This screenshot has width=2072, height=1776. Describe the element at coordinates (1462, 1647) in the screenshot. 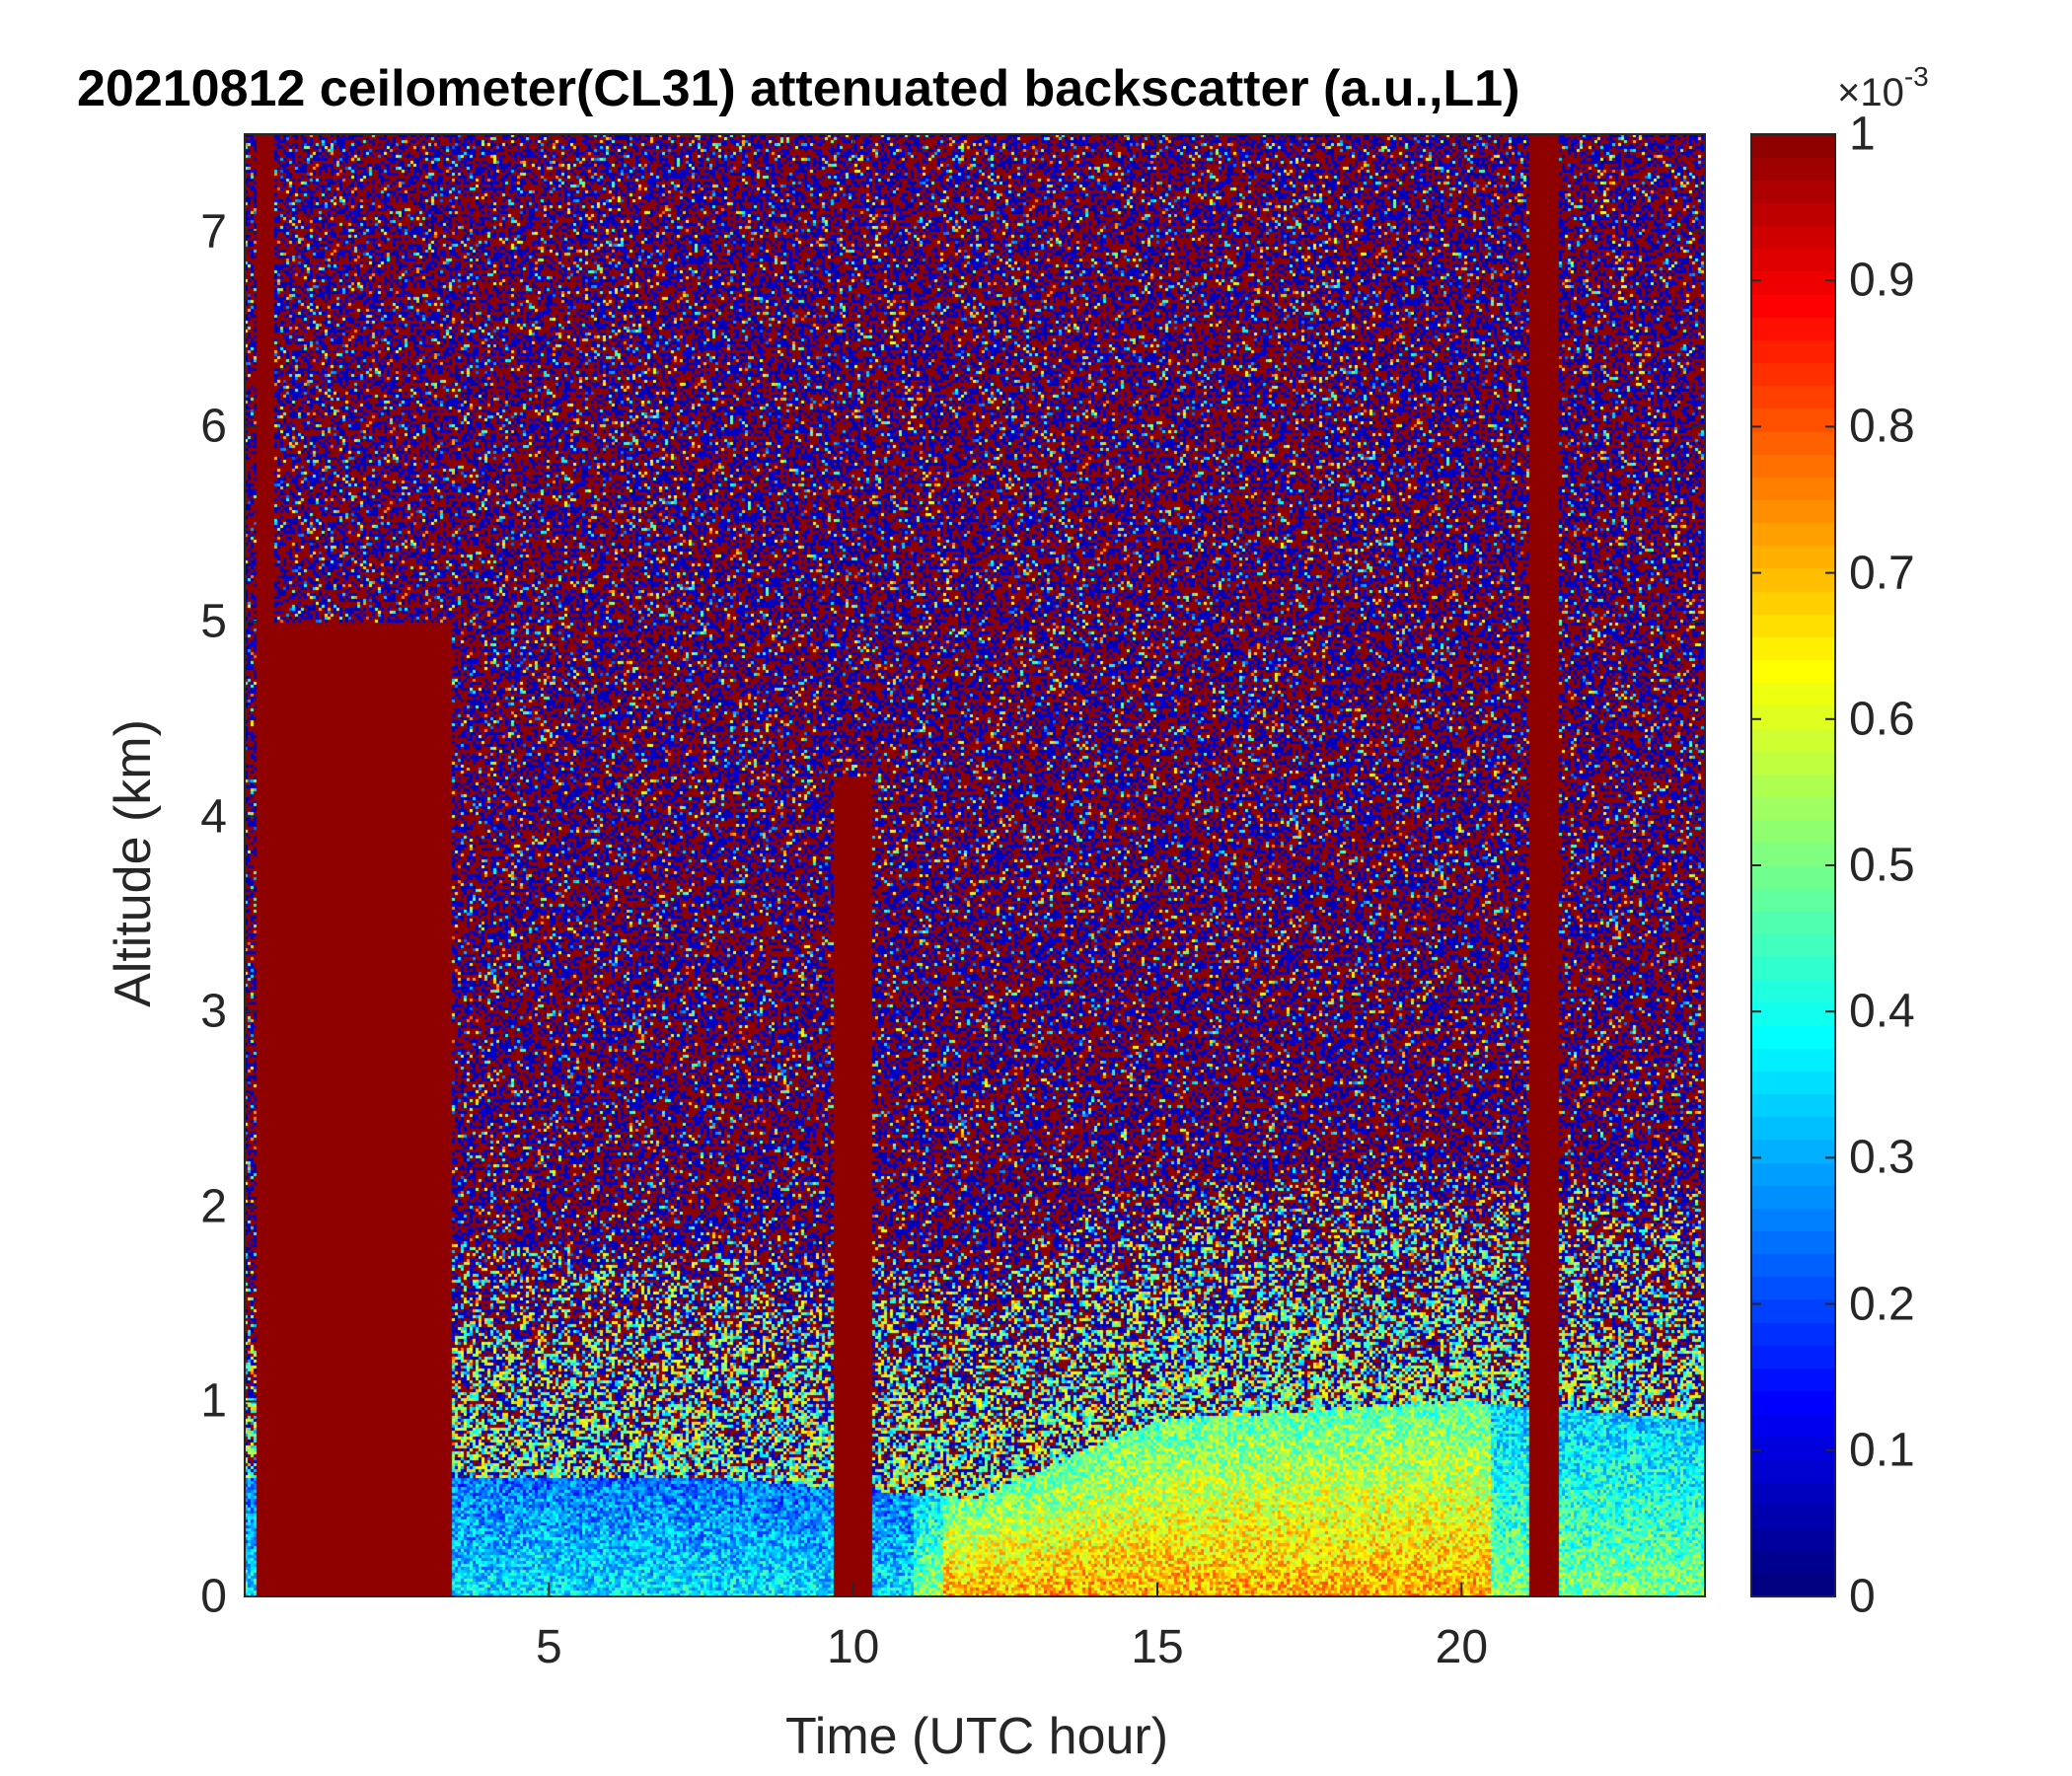

I see `x-tick-label: 20` at that location.